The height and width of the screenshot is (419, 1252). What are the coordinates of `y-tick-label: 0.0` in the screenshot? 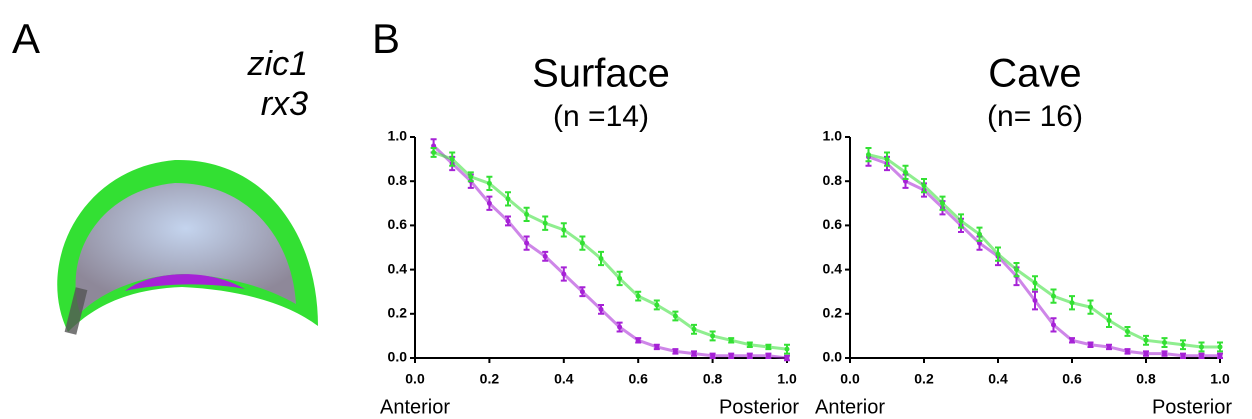 It's located at (833, 357).